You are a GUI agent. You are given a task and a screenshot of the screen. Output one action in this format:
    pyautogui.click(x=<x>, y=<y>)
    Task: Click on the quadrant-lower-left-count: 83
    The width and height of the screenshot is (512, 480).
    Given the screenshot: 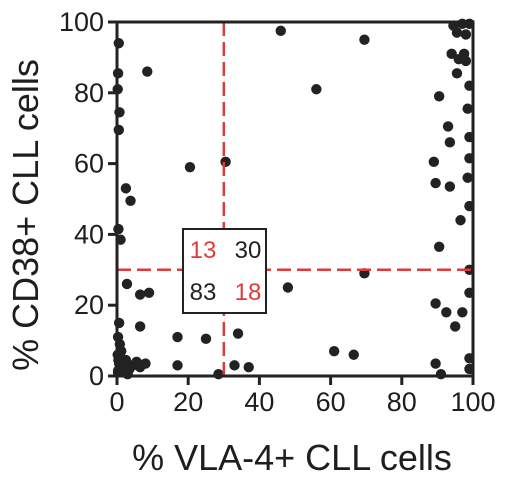 What is the action you would take?
    pyautogui.click(x=203, y=292)
    